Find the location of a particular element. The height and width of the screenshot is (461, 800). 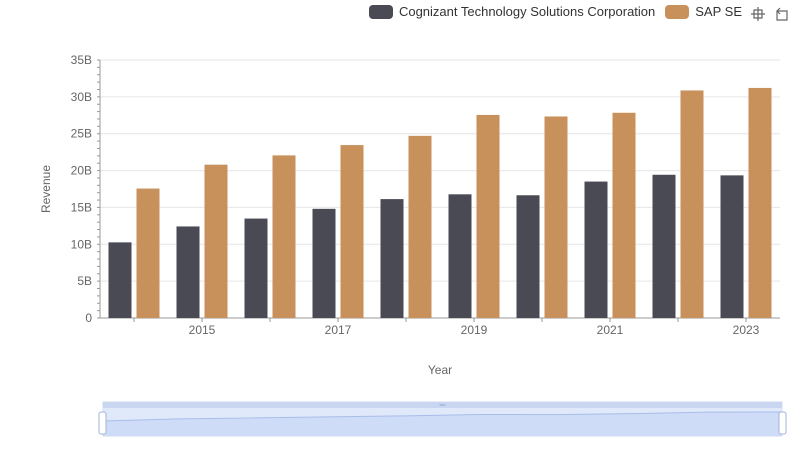

datazoom-preview-area is located at coordinates (442, 424).